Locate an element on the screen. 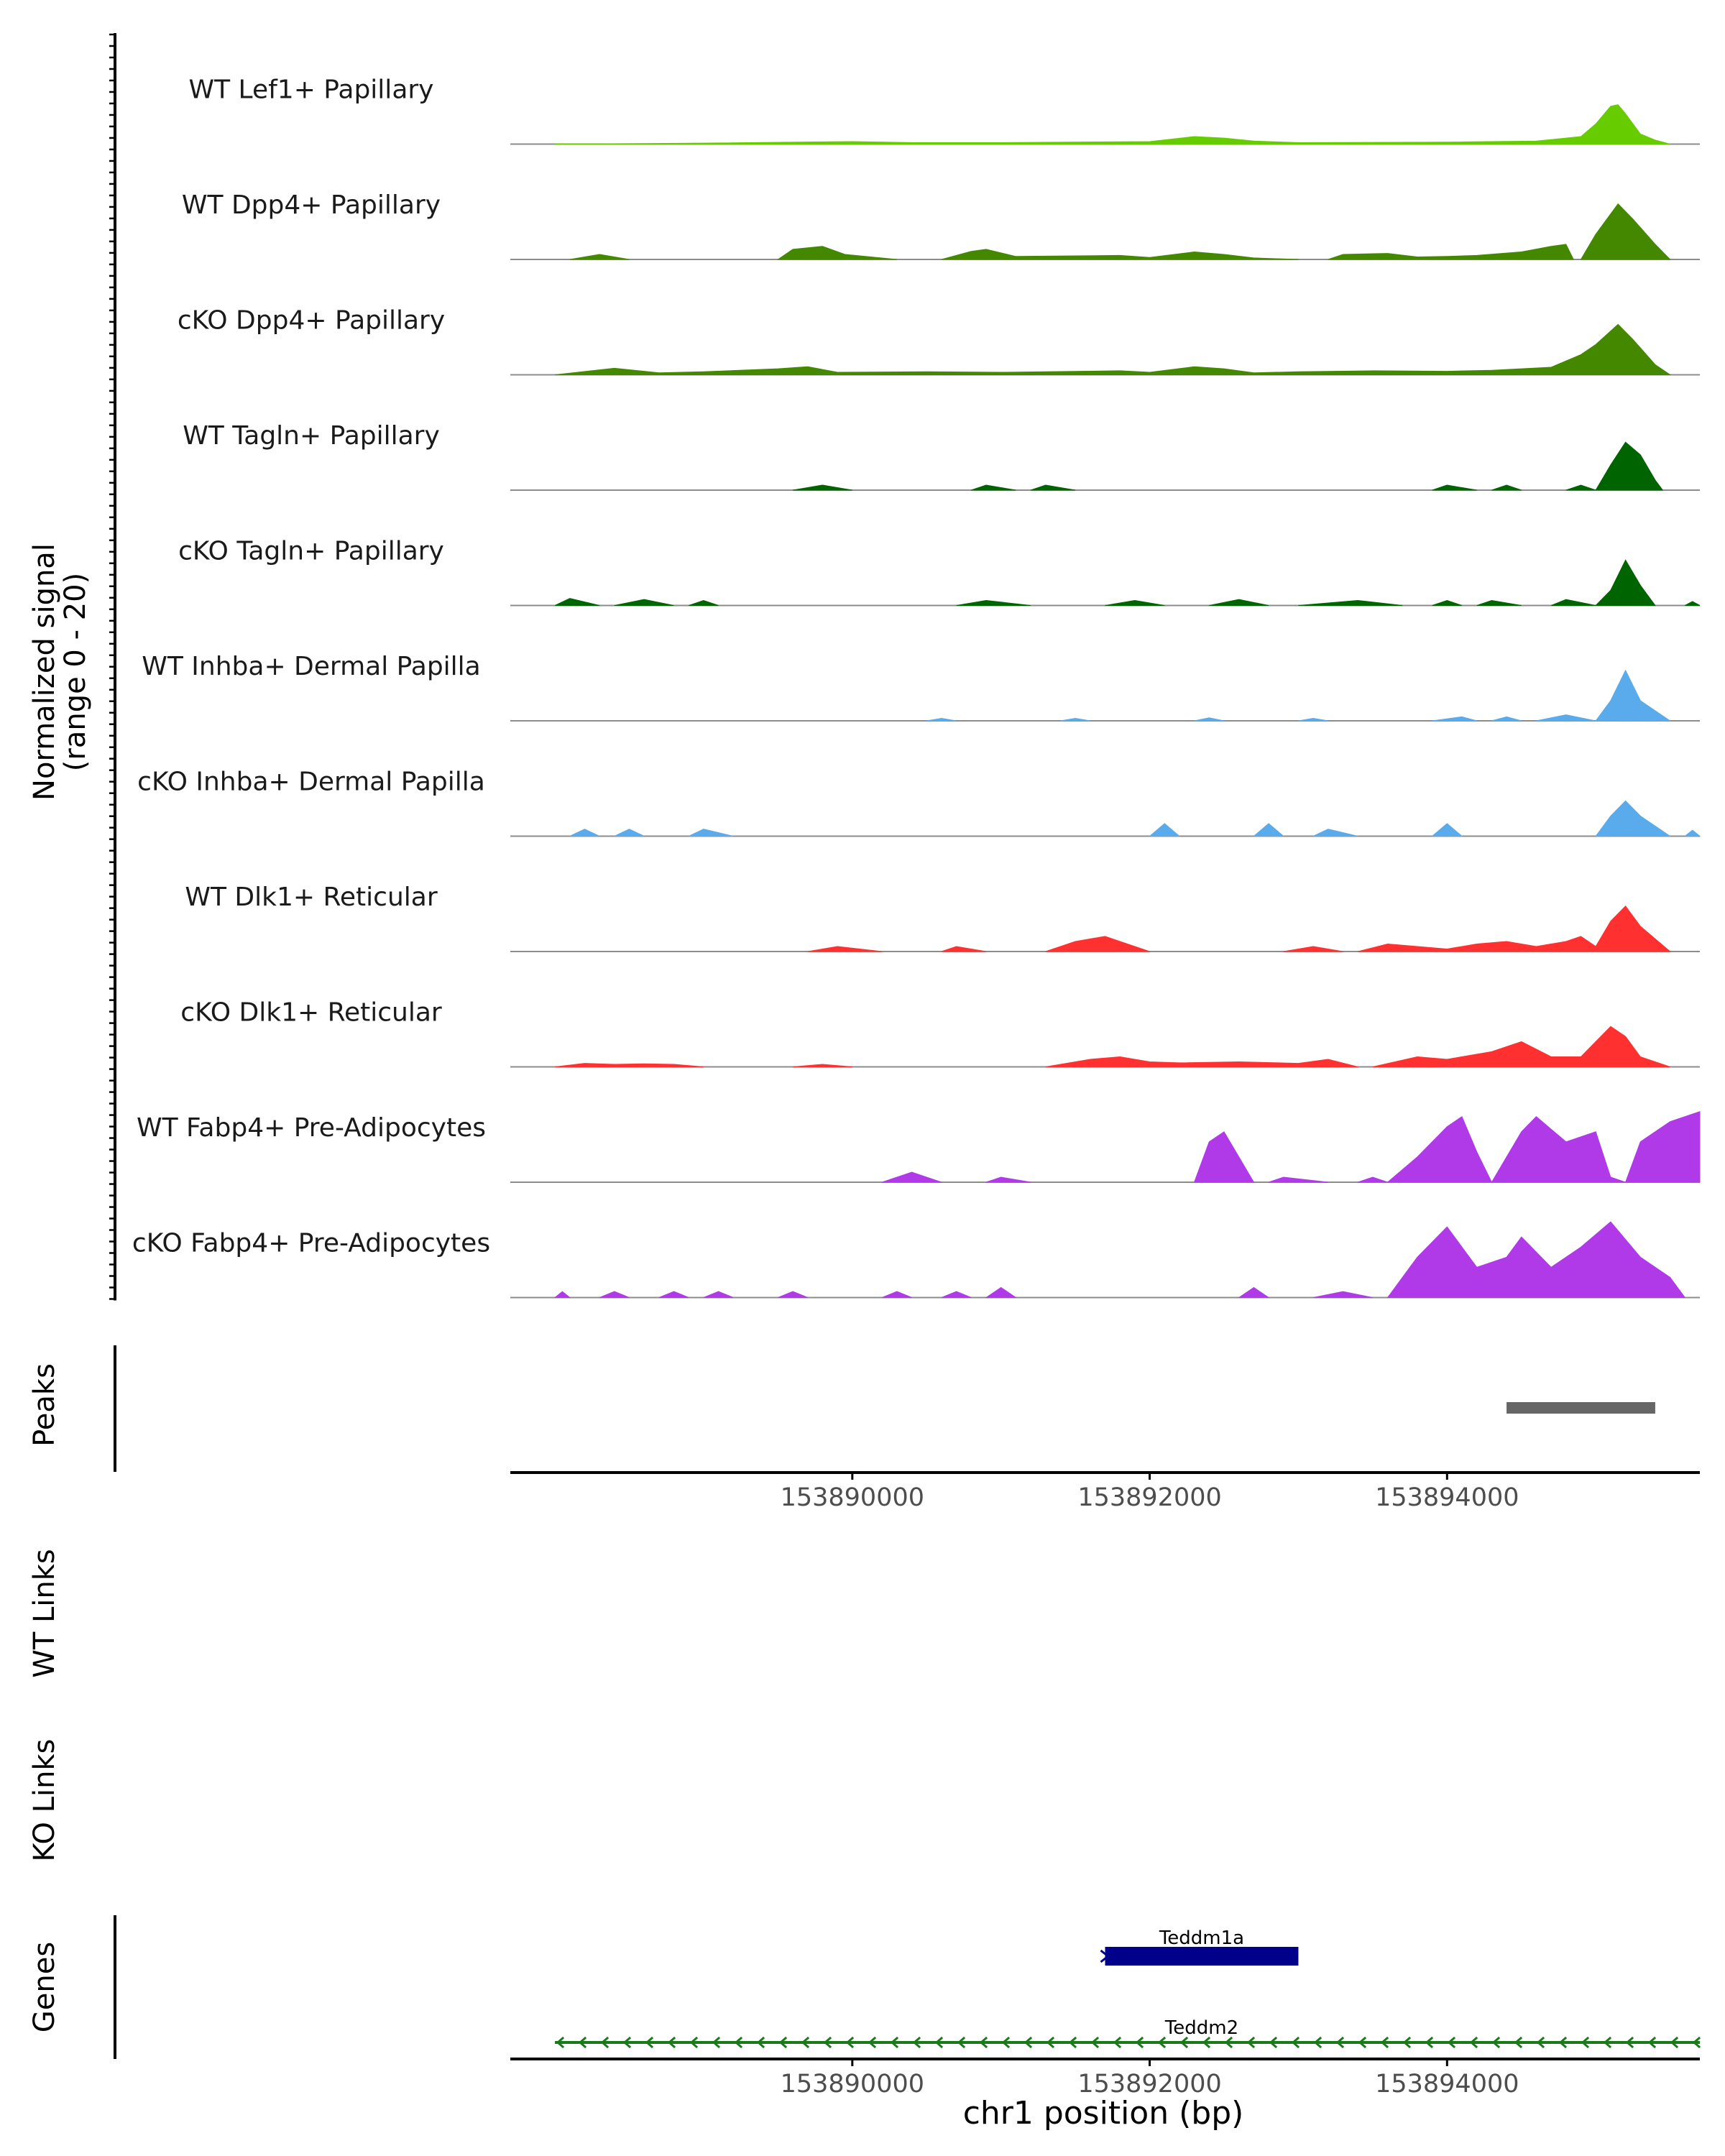  wt-links-label: WT Links is located at coordinates (44, 1613).